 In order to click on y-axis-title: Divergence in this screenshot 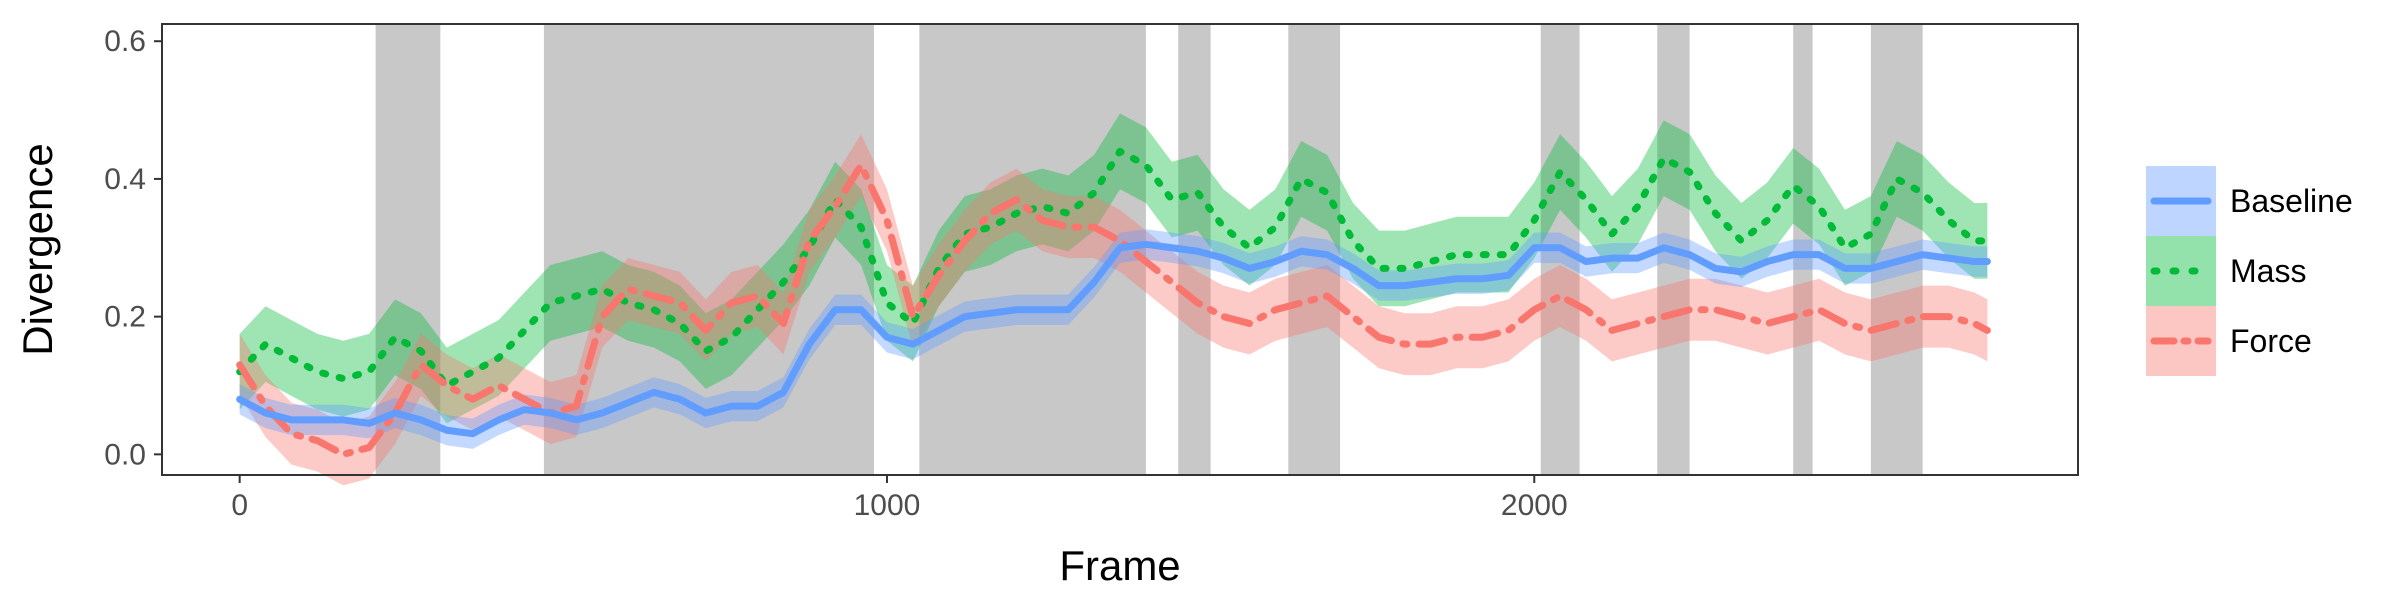, I will do `click(37, 249)`.